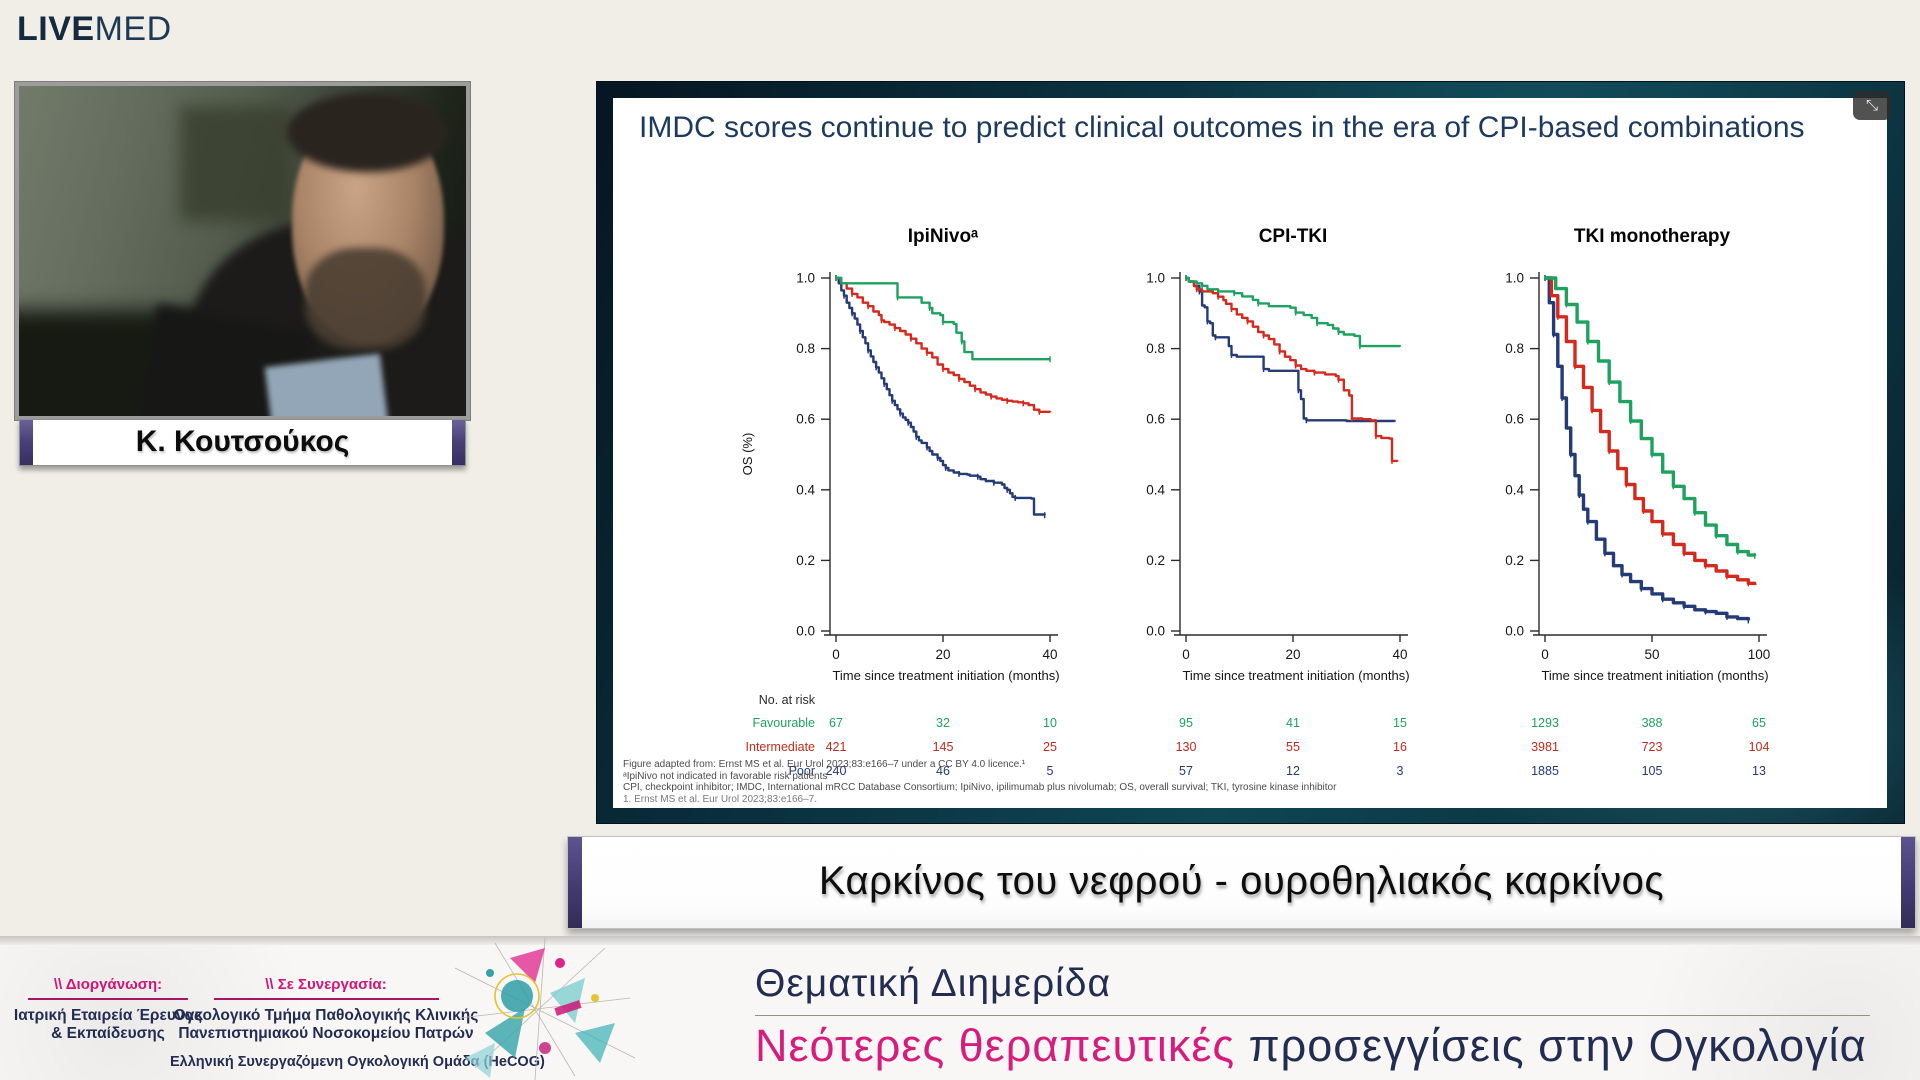  Describe the element at coordinates (1186, 771) in the screenshot. I see `svg-text: 57` at that location.